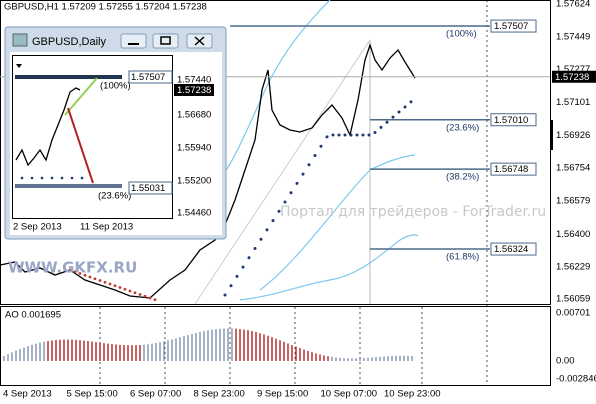 The image size is (596, 404). I want to click on inset-fib-price: 1.57507, so click(148, 77).